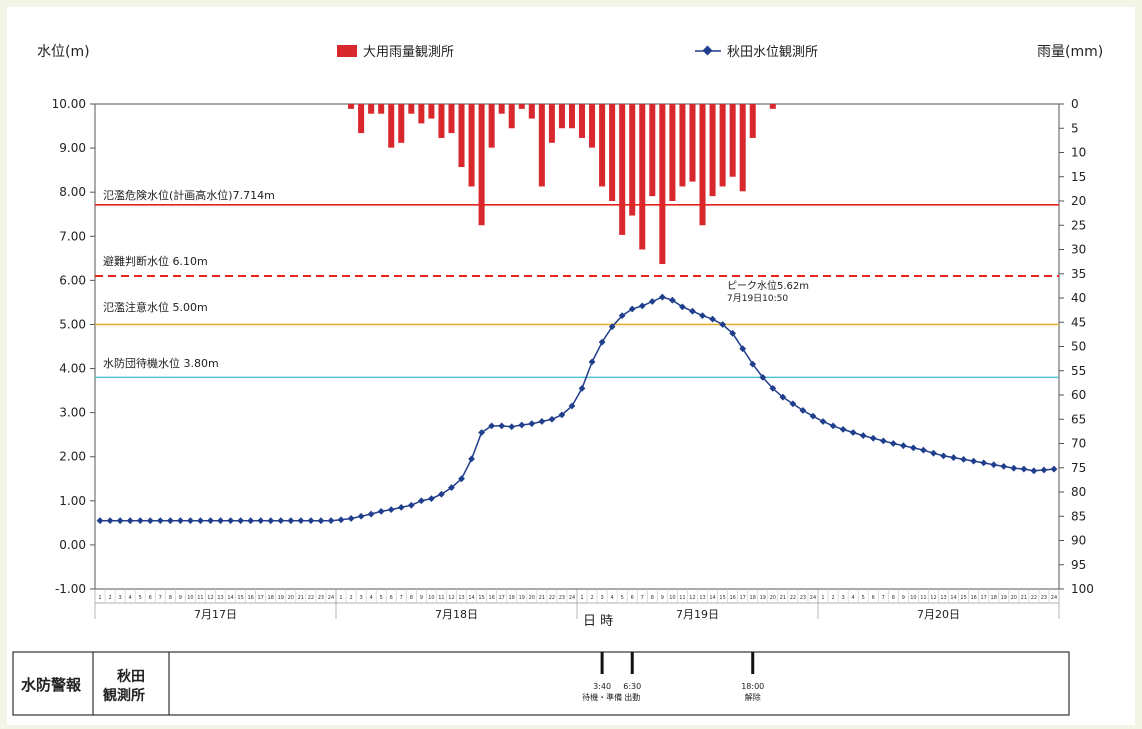 The image size is (1142, 729). Describe the element at coordinates (1078, 177) in the screenshot. I see `right-tick-label: 15` at that location.